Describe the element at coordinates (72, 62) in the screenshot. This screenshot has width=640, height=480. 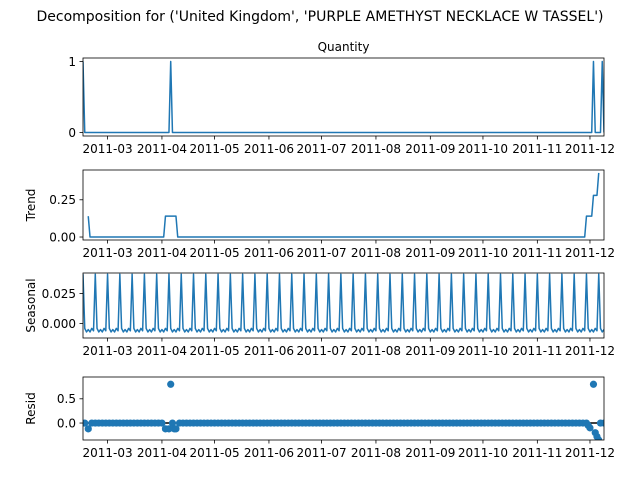
I see `y-tick-label: 1` at that location.